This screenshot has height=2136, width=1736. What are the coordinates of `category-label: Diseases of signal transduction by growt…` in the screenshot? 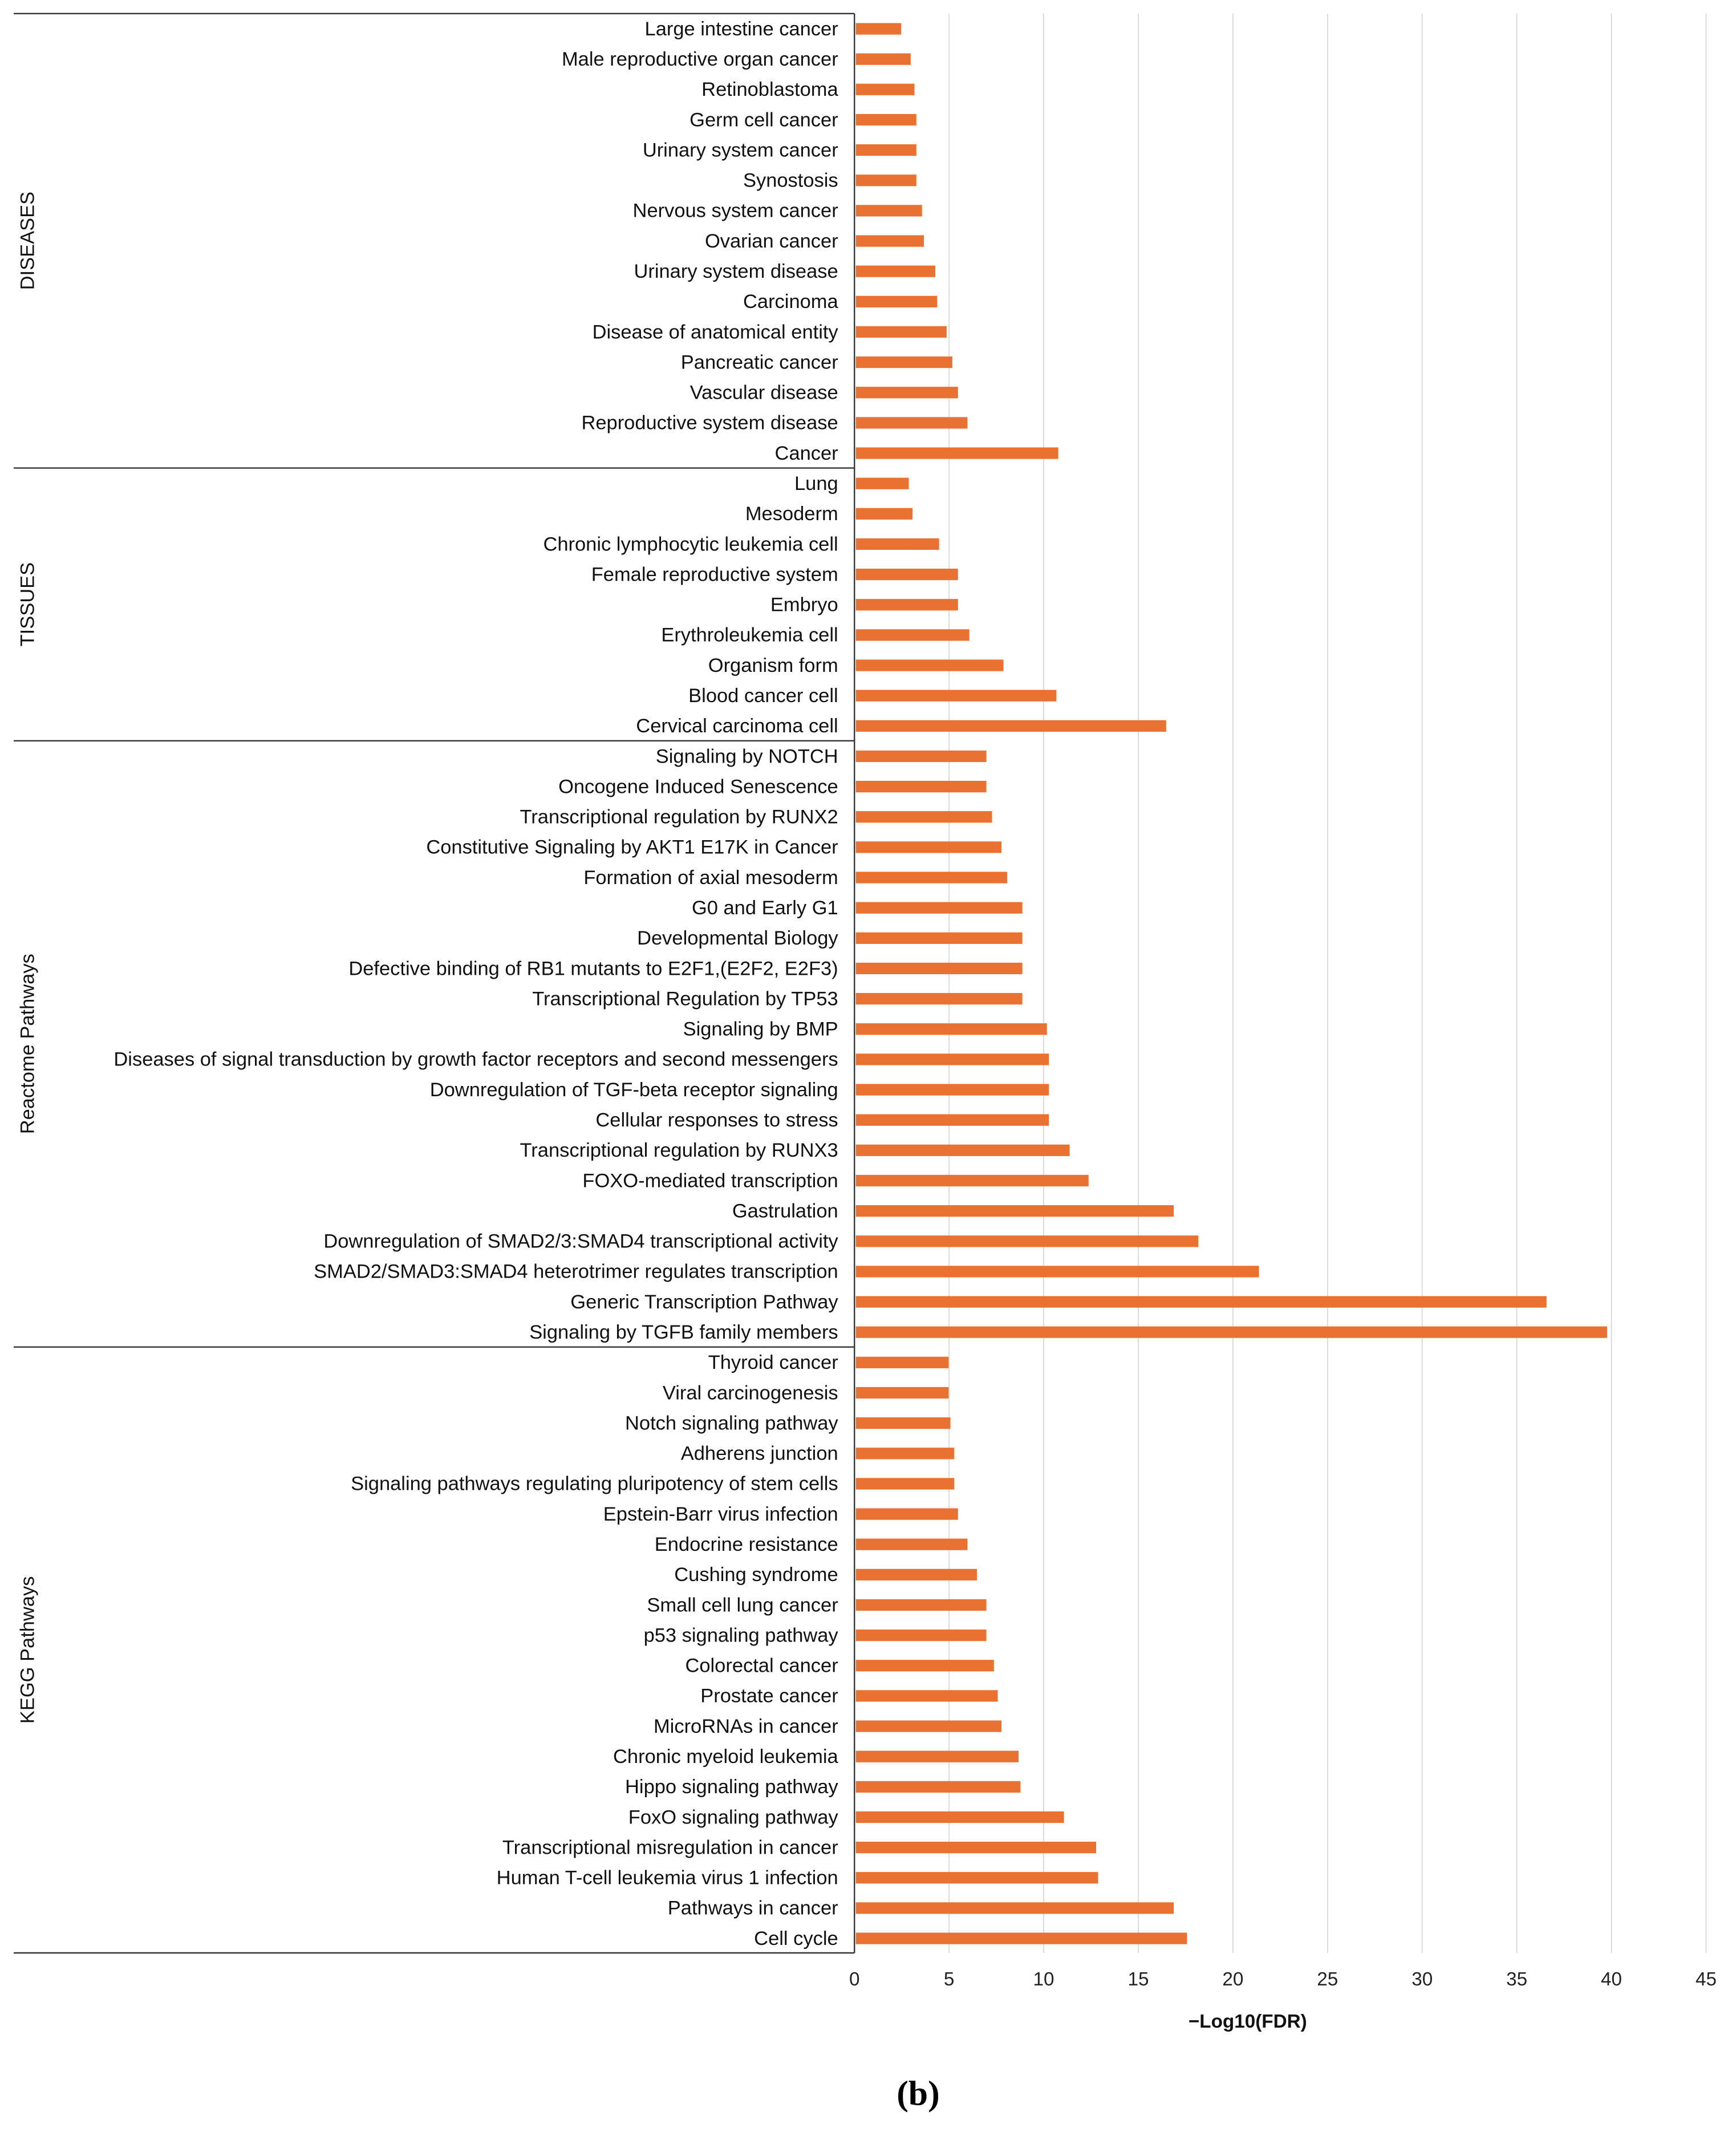 It's located at (476, 1060).